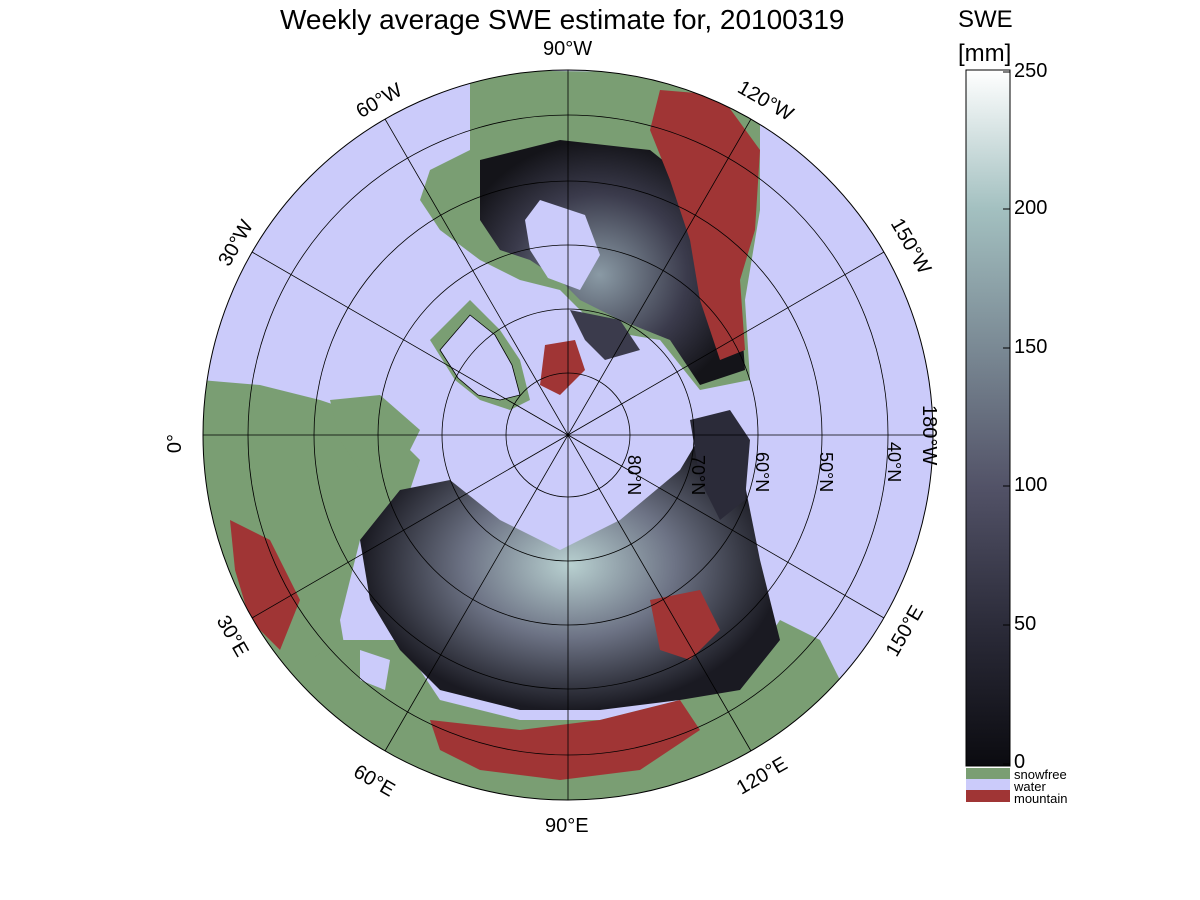 This screenshot has width=1200, height=900. Describe the element at coordinates (988, 418) in the screenshot. I see `colorbar-gradient` at that location.